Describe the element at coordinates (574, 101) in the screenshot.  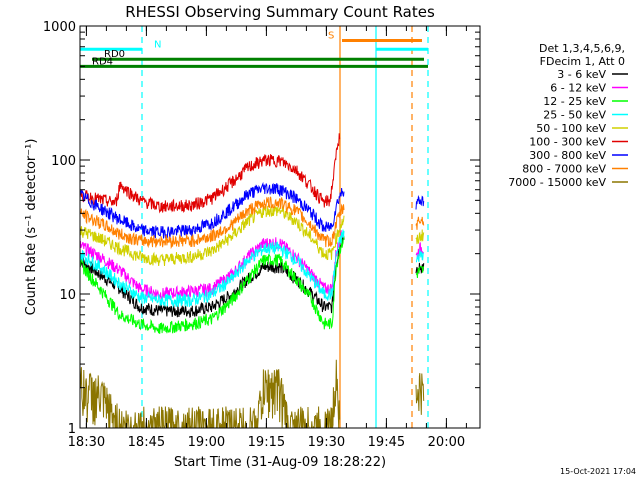
I see `legend-entry-label: 12 - 25 keV` at that location.